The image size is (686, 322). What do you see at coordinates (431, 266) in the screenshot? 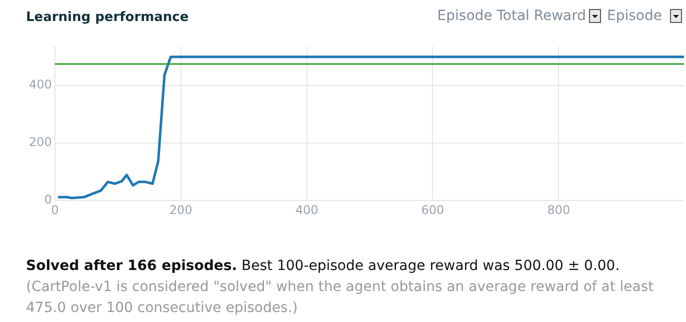
I see `text: Best 100-episode average reward was 500.00 ± 0.00.` at bounding box center [431, 266].